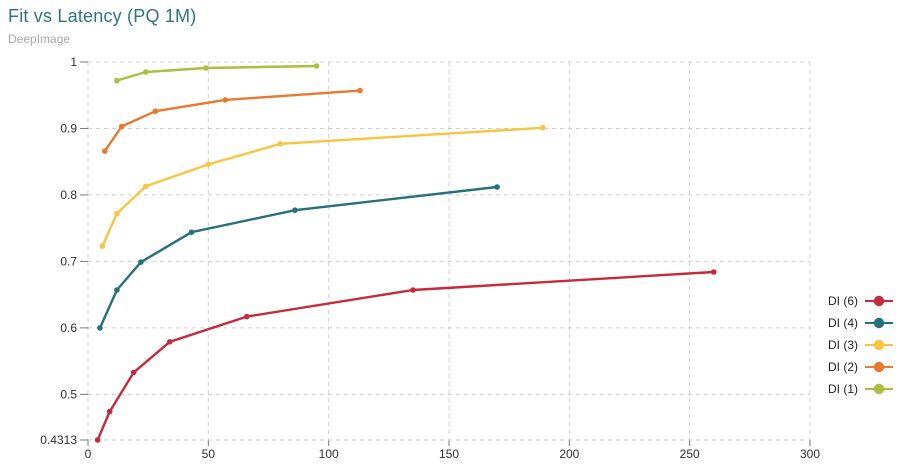 The width and height of the screenshot is (901, 469). Describe the element at coordinates (39, 39) in the screenshot. I see `chart-subtitle: DeepImage` at that location.